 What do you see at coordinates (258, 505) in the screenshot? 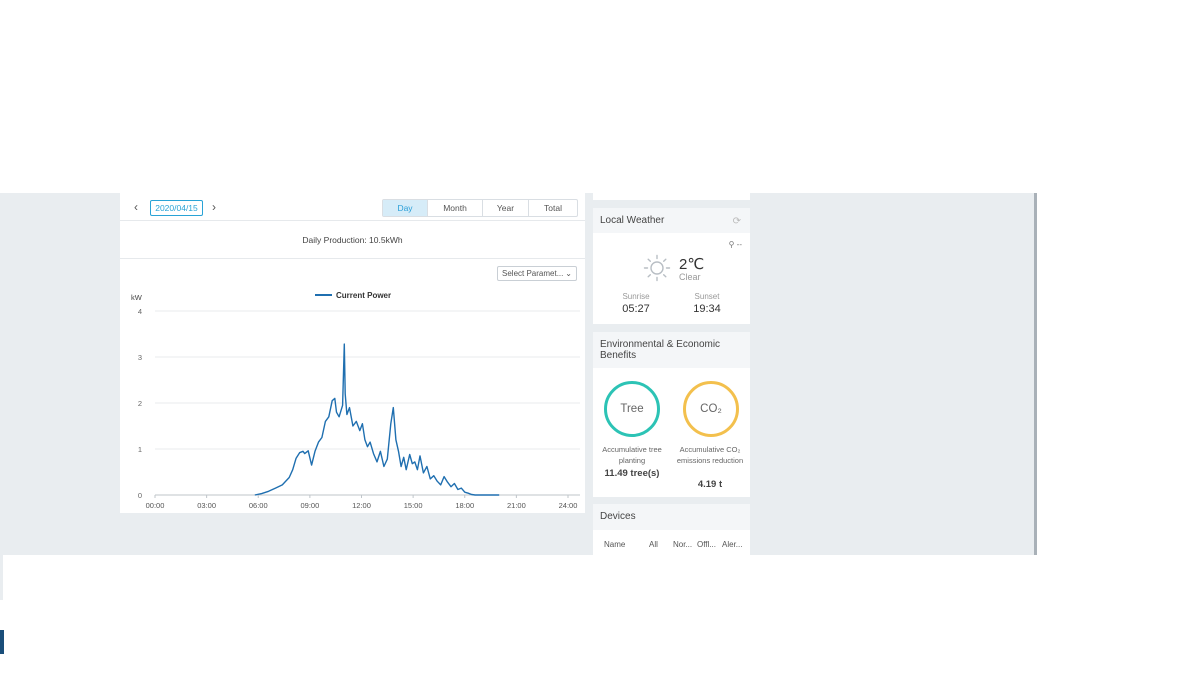
I see `x-tick-label: 06:00` at bounding box center [258, 505].